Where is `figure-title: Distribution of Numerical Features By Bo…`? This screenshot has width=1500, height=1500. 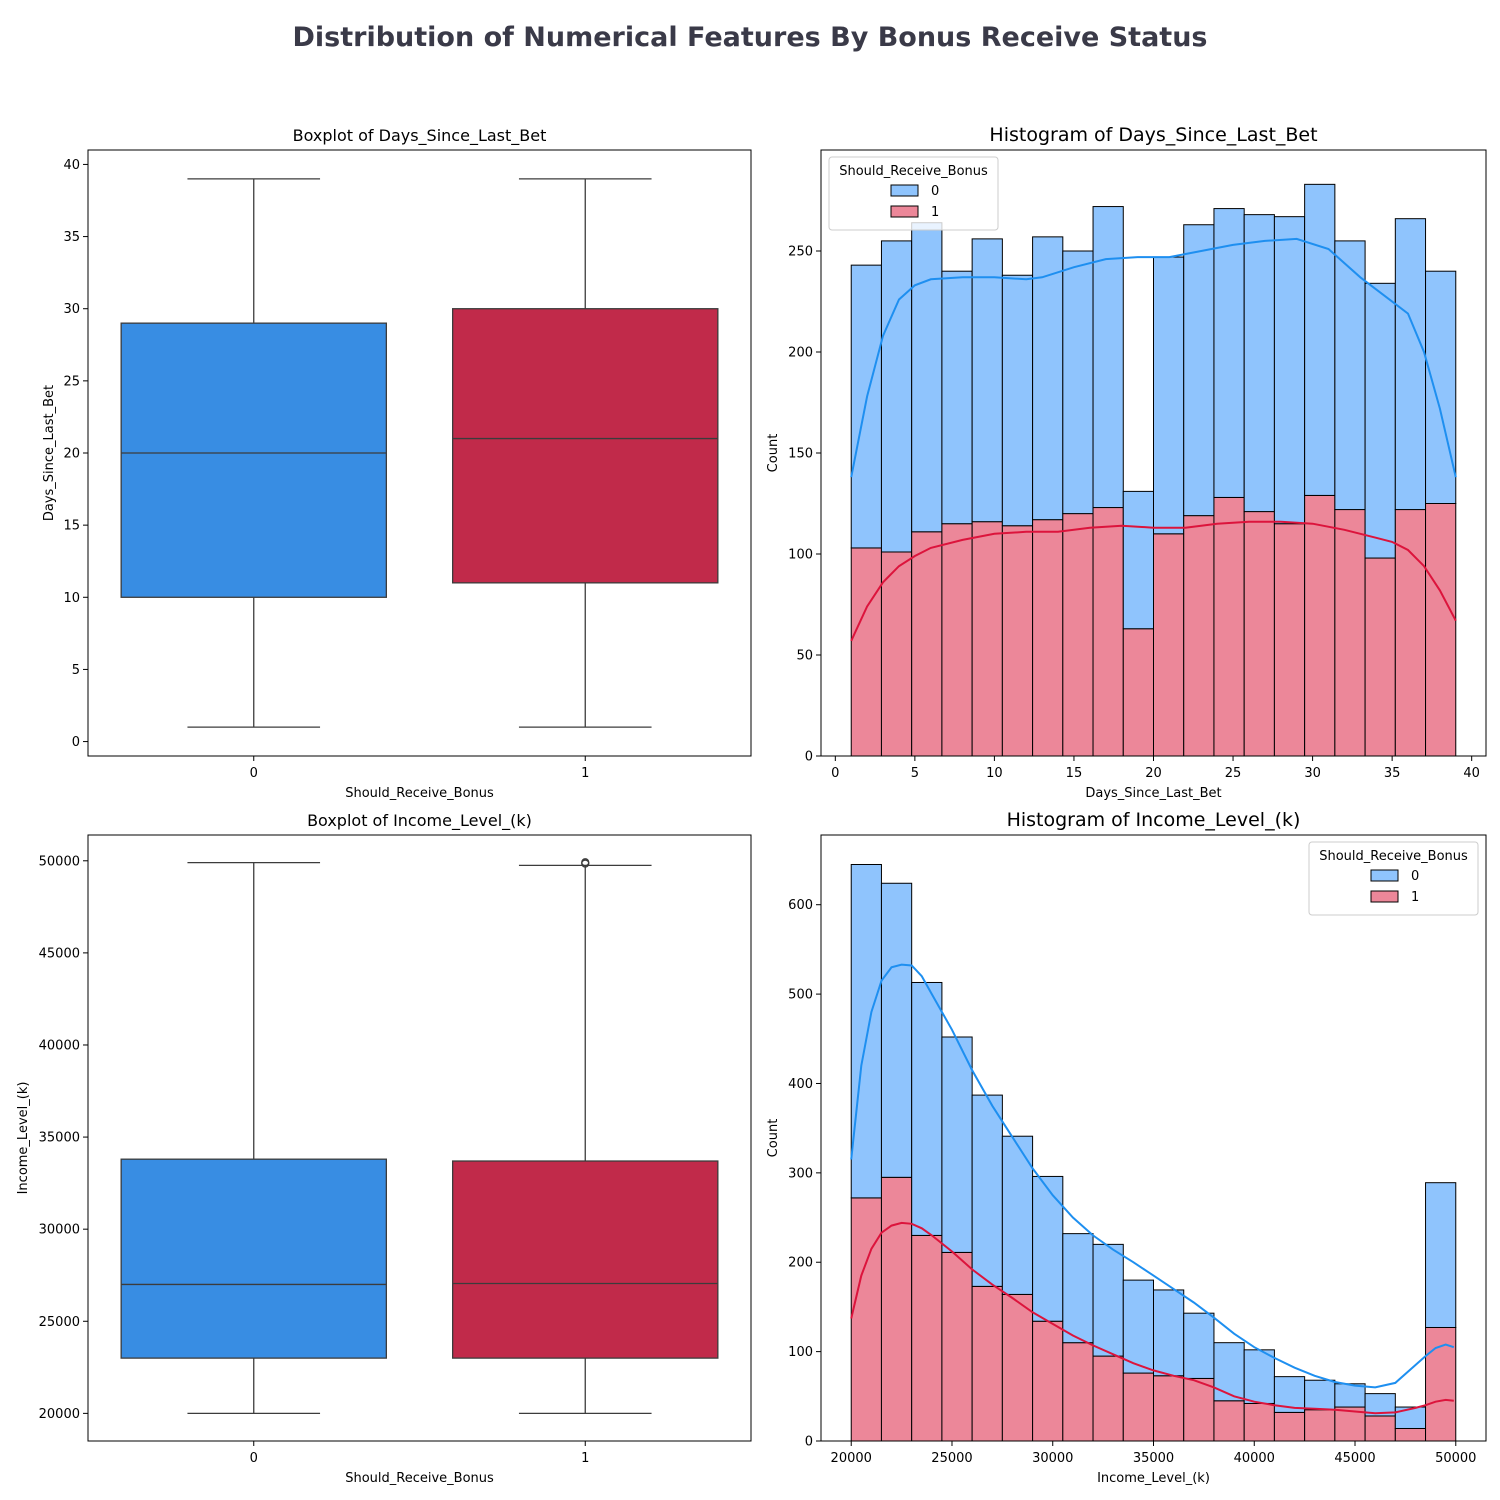 figure-title: Distribution of Numerical Features By Bo… is located at coordinates (750, 37).